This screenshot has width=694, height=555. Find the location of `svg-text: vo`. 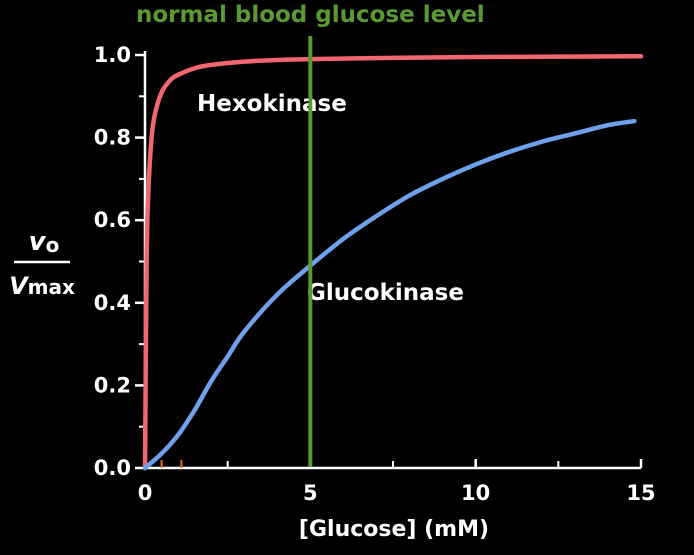

svg-text: vo is located at coordinates (44, 242).